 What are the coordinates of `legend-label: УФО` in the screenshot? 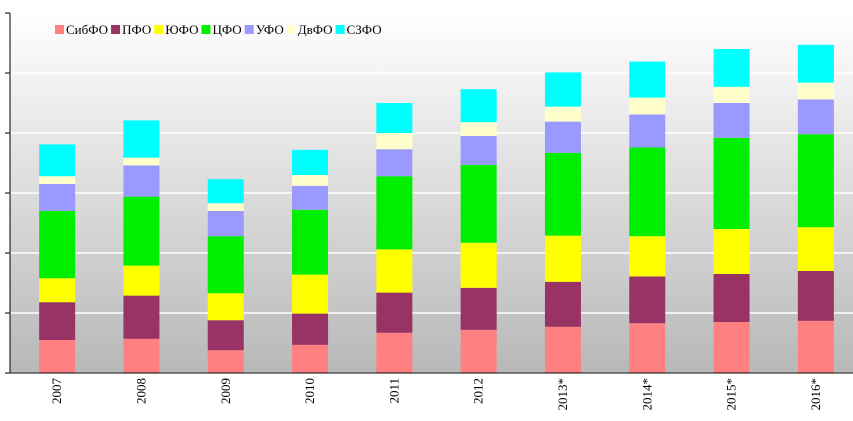 It's located at (270, 29).